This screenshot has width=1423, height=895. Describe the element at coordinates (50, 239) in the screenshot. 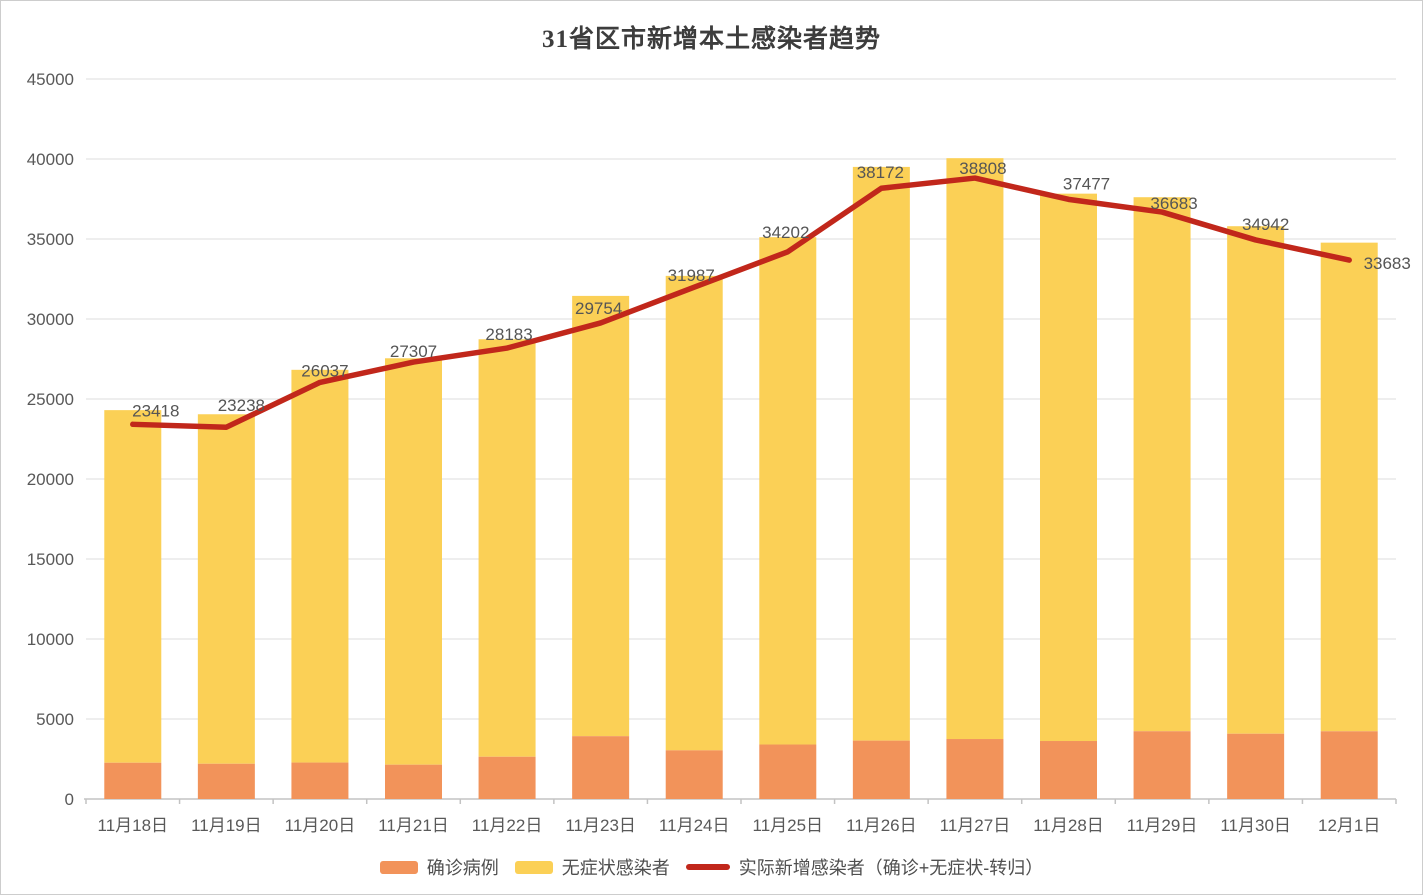

I see `y-tick-label-35000: 35000` at that location.